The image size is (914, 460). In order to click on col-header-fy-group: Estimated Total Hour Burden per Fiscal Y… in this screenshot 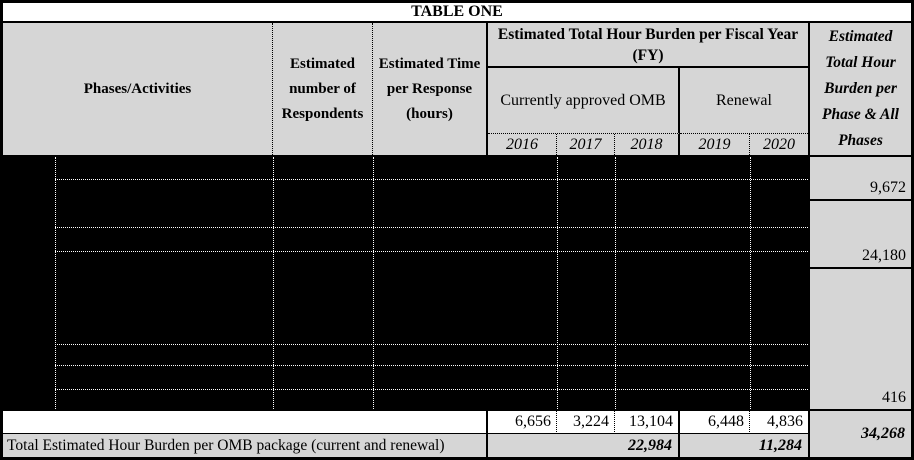, I will do `click(648, 45)`.